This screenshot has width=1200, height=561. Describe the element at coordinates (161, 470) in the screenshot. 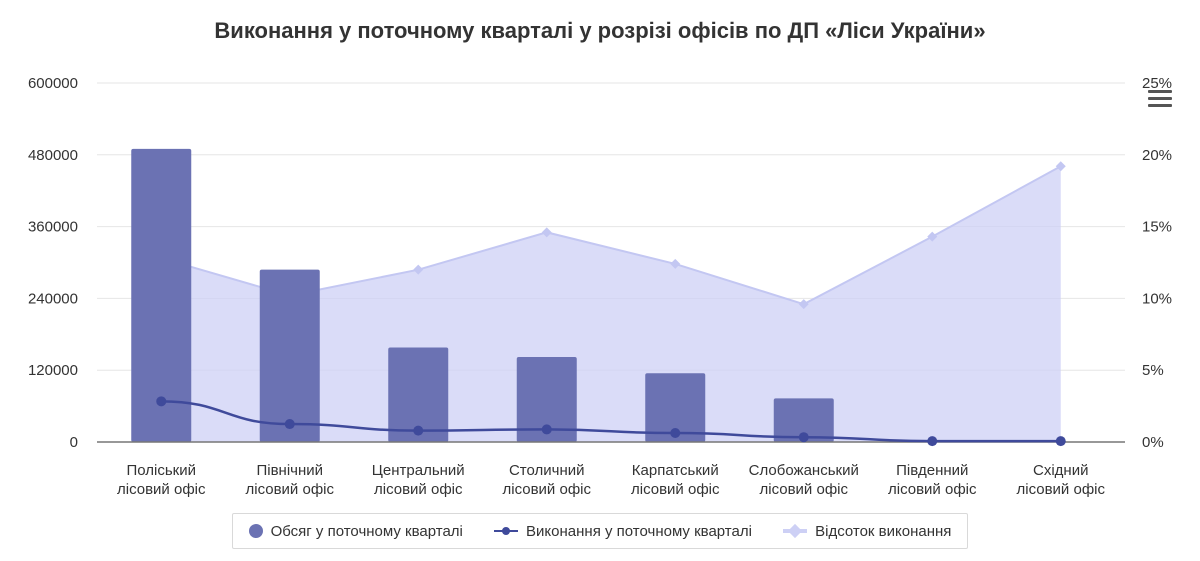

I see `x-category-label: Поліський` at that location.